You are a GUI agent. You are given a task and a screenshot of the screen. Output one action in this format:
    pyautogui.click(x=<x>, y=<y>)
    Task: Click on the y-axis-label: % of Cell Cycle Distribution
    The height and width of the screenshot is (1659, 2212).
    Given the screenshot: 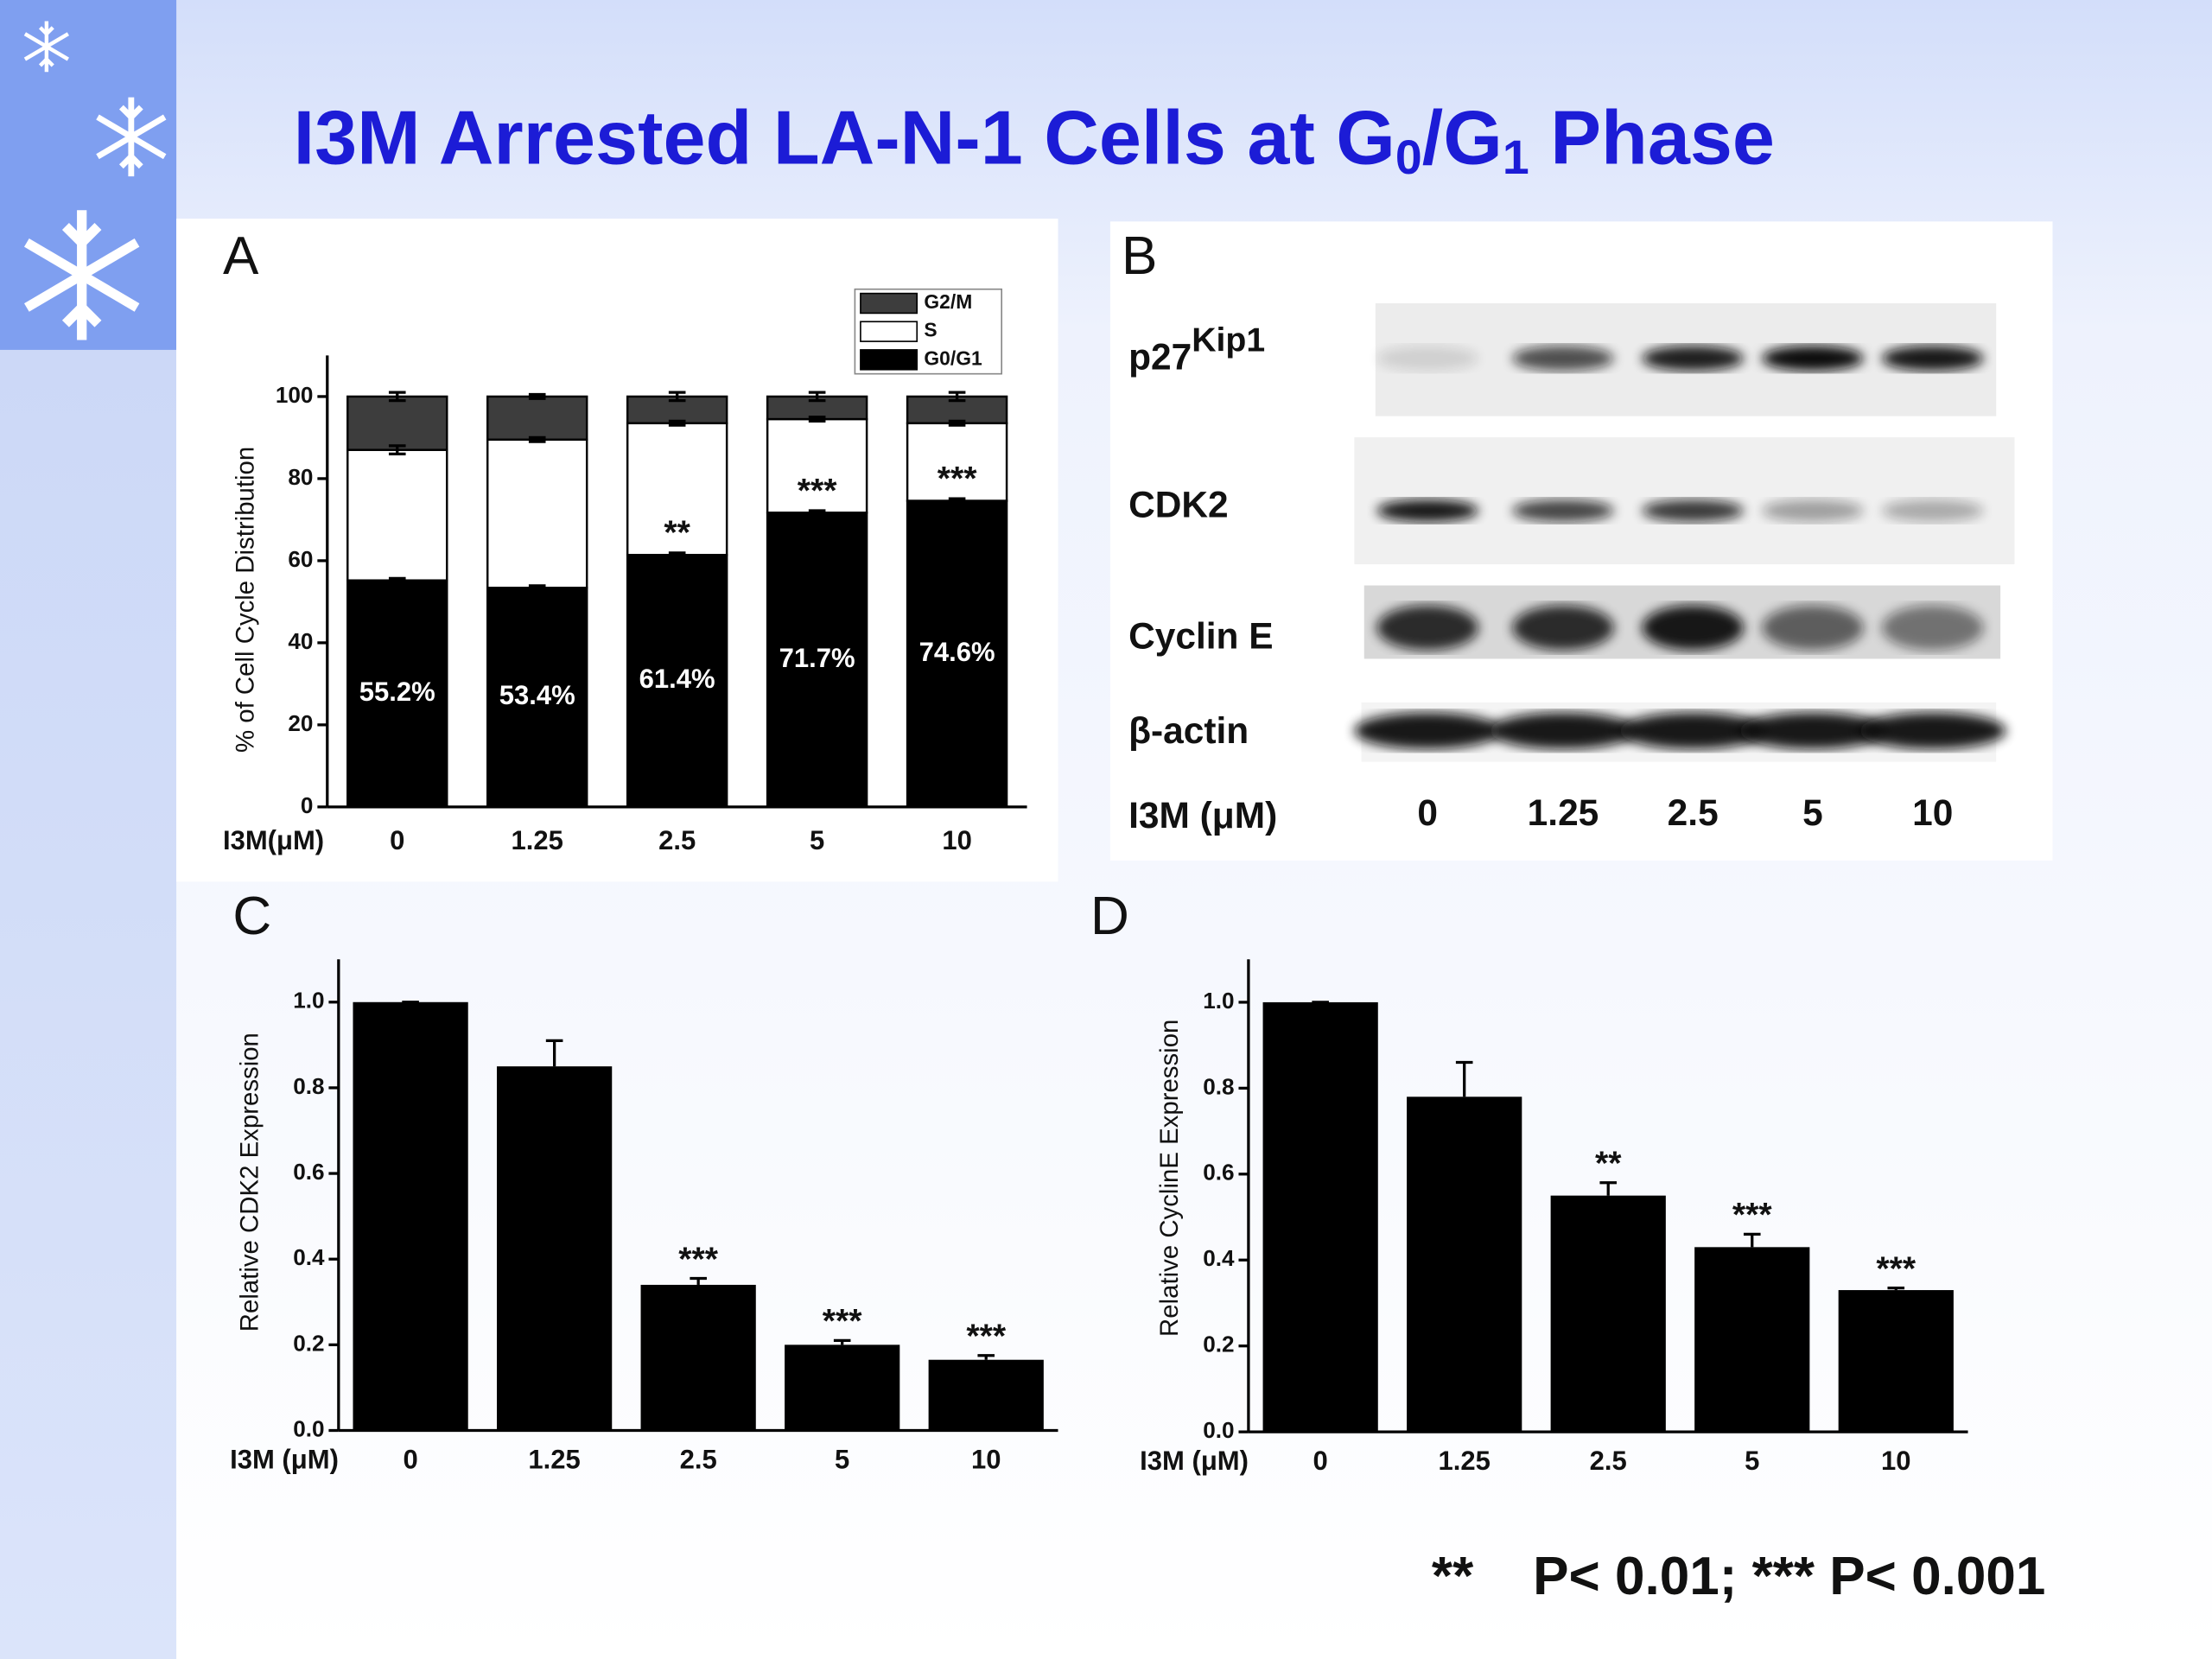 What is the action you would take?
    pyautogui.click(x=245, y=600)
    